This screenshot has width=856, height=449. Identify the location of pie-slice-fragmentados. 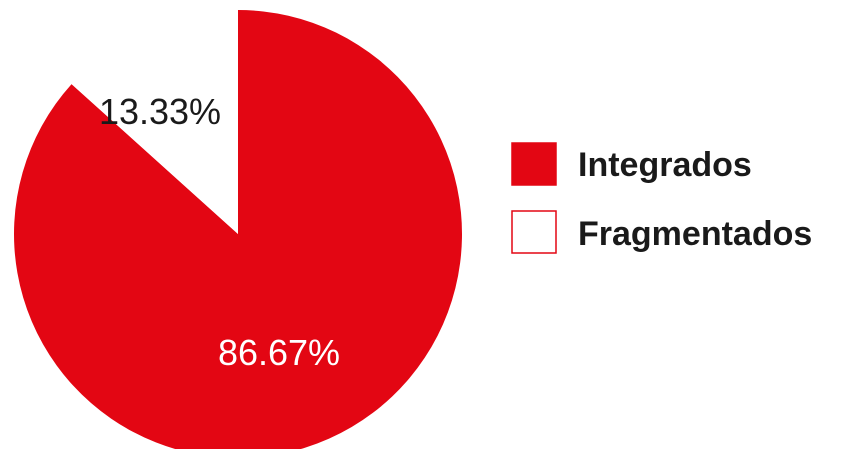
(154, 122).